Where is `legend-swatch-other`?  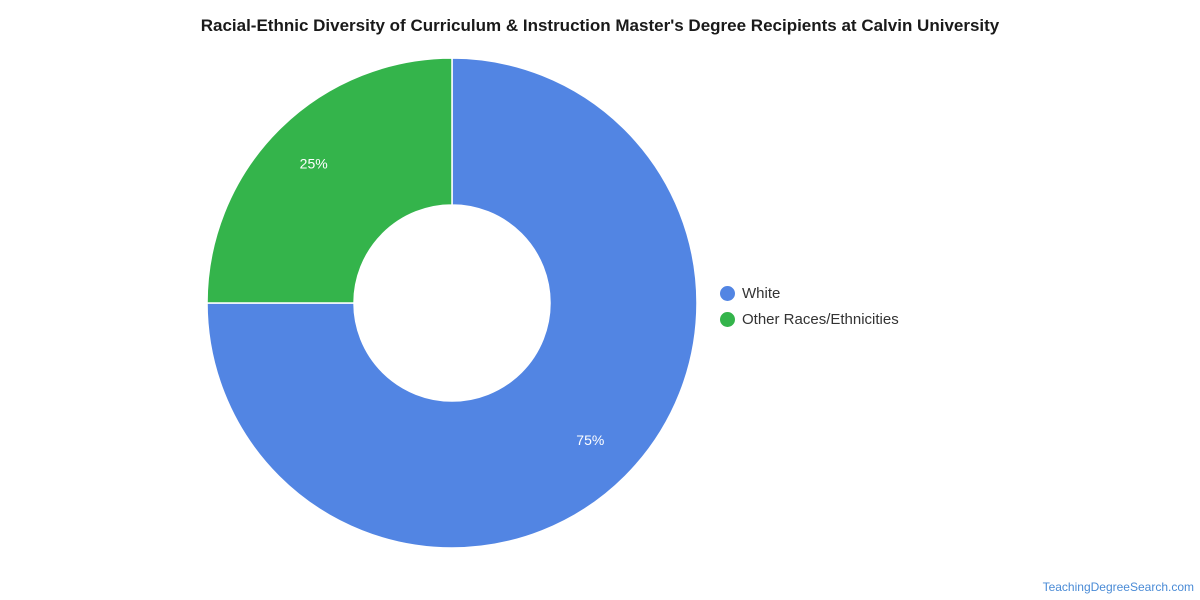 legend-swatch-other is located at coordinates (727, 319).